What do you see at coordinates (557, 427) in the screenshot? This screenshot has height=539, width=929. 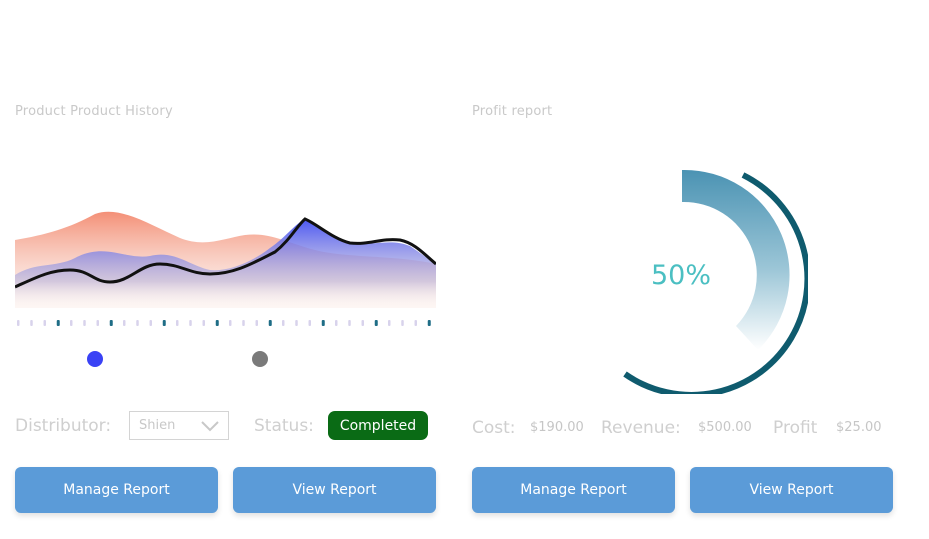 I see `cost-value: $190.00` at bounding box center [557, 427].